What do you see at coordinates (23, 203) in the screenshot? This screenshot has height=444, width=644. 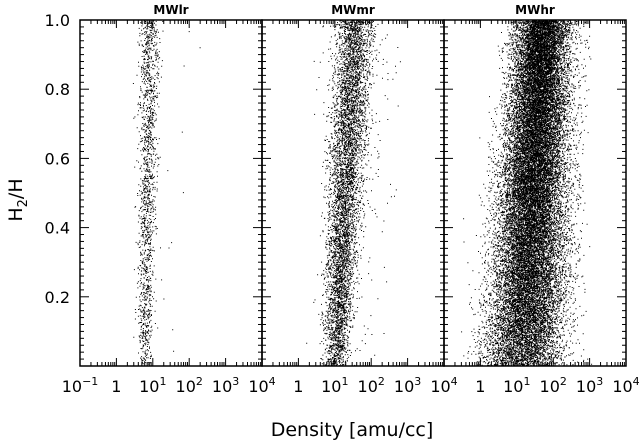 I see `y-axis-label-subscript: 2` at bounding box center [23, 203].